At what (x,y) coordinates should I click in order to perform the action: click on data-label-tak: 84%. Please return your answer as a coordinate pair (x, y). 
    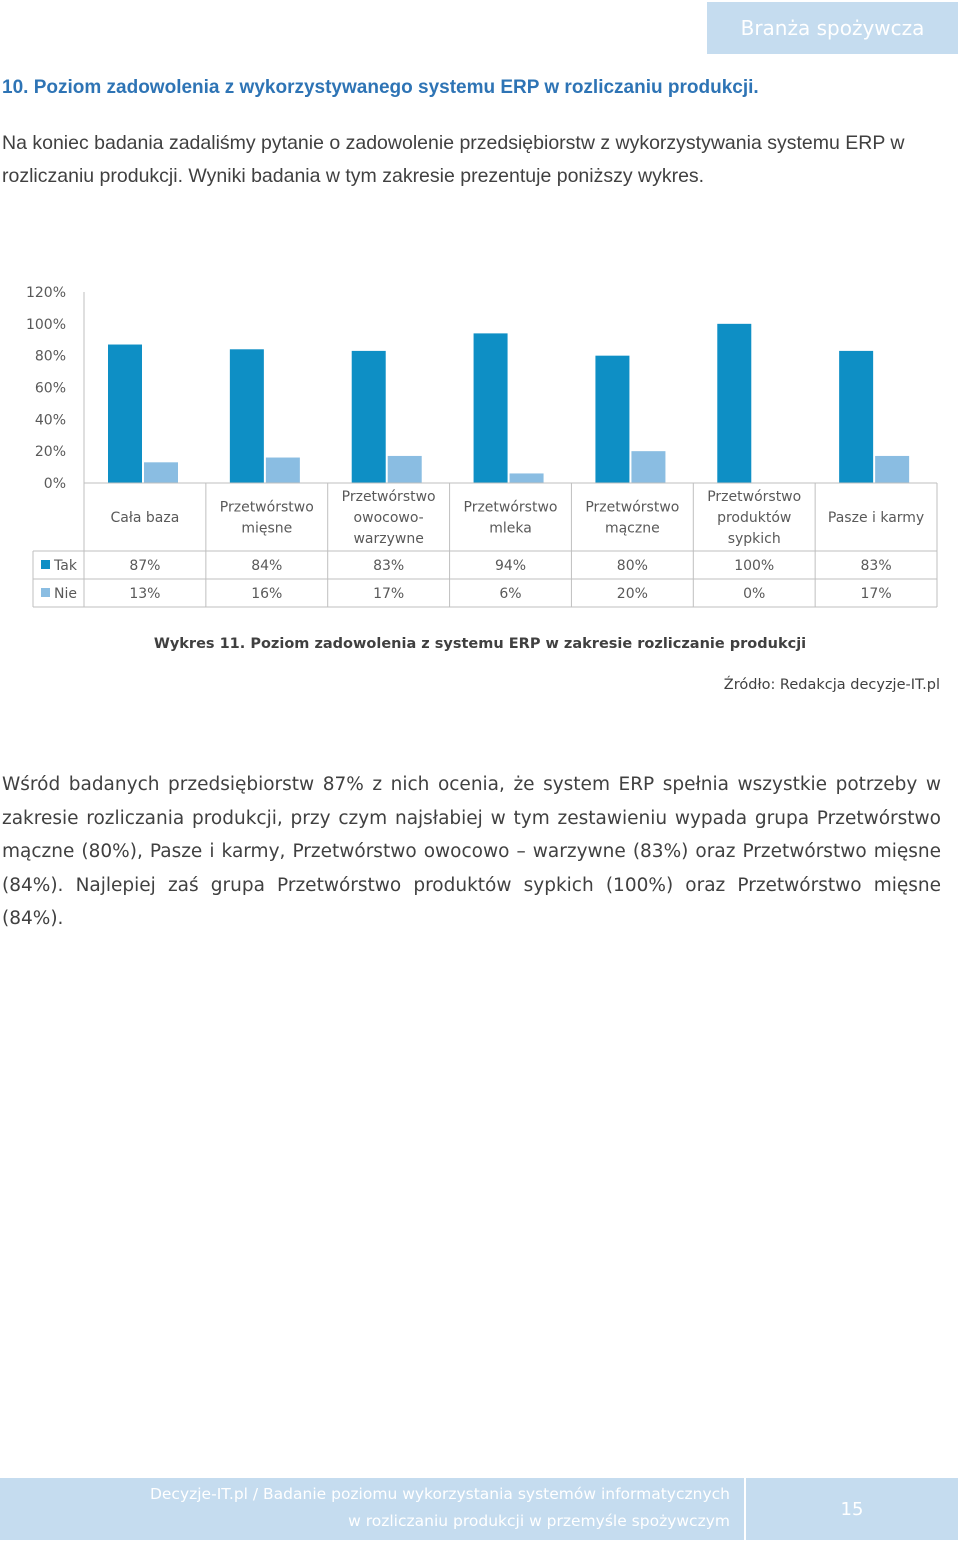
    Looking at the image, I should click on (266, 566).